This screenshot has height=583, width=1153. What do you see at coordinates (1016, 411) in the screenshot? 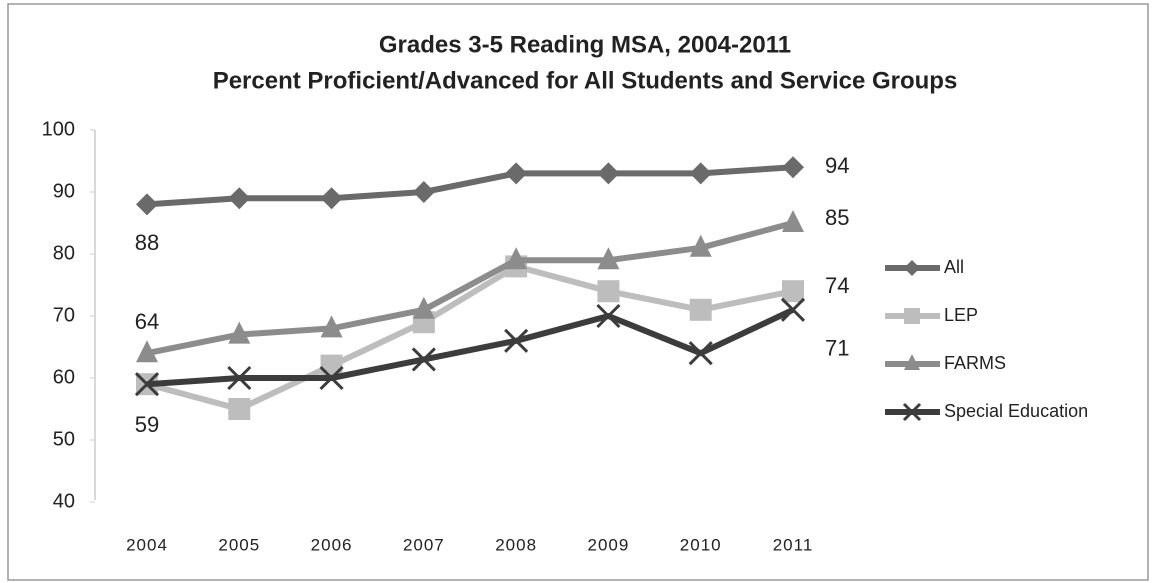
I see `legend-label: Special Education` at bounding box center [1016, 411].